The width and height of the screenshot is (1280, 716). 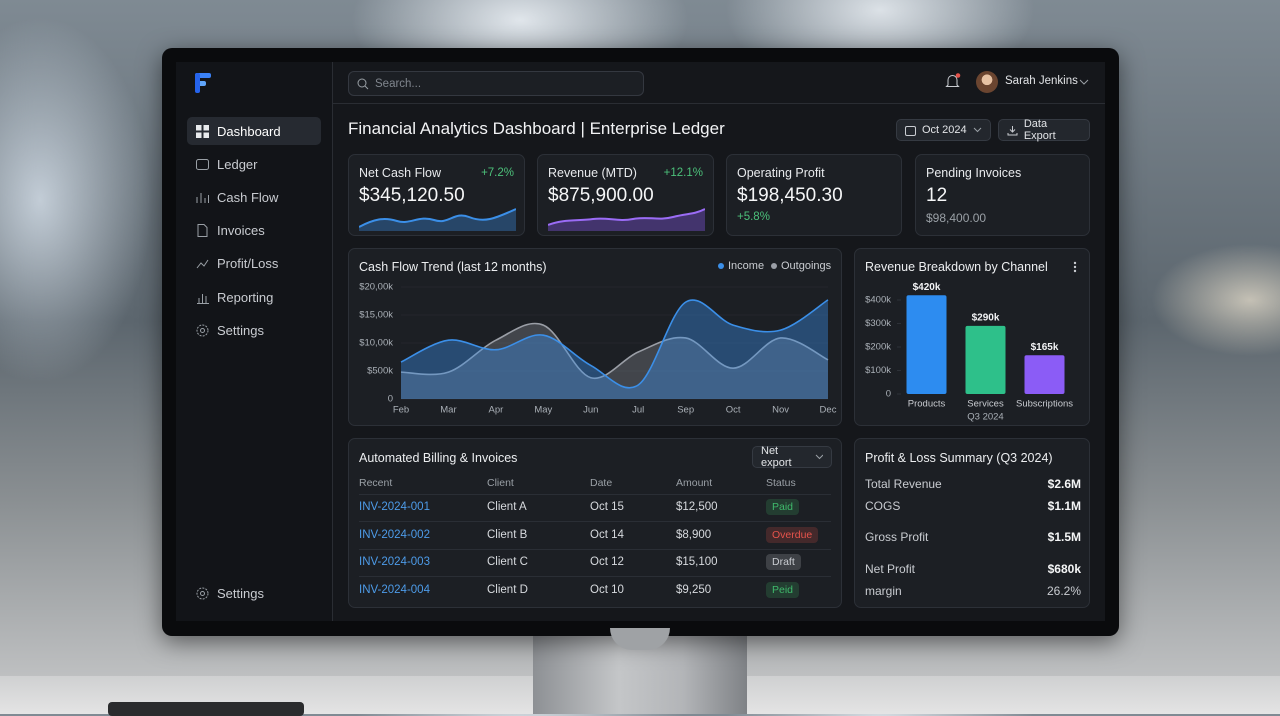 What do you see at coordinates (828, 410) in the screenshot?
I see `x-tick-label: Dec` at bounding box center [828, 410].